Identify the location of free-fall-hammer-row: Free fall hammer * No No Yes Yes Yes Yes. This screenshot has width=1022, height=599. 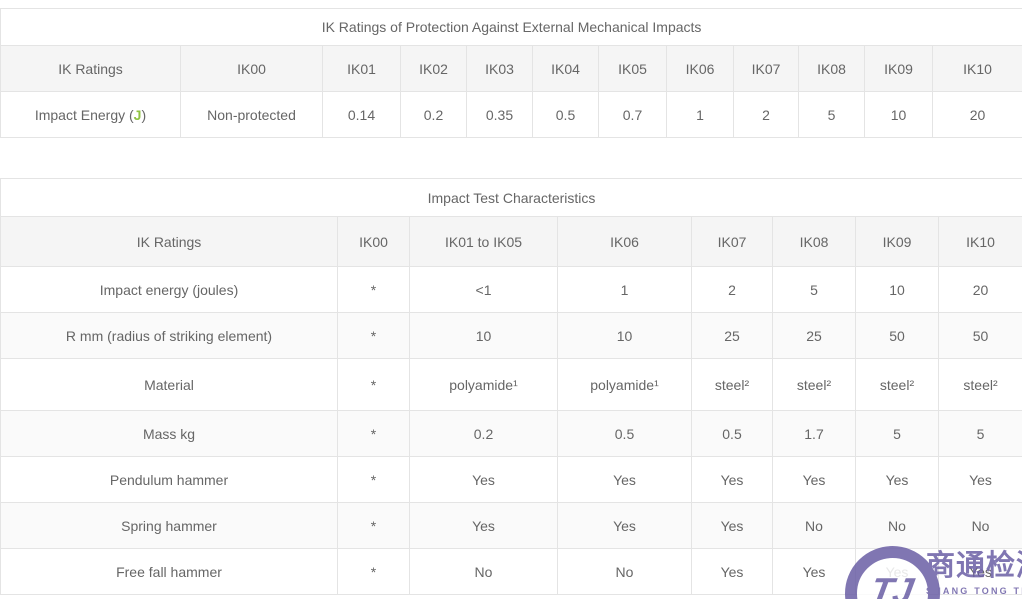
(511, 571).